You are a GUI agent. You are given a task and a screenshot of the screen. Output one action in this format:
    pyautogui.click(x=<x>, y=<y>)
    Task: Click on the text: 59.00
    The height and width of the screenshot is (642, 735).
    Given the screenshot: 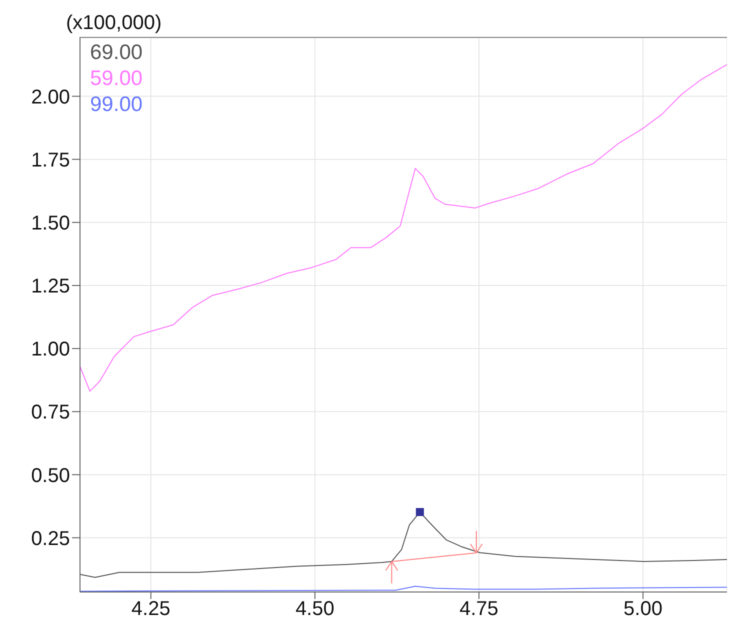 What is the action you would take?
    pyautogui.click(x=116, y=79)
    